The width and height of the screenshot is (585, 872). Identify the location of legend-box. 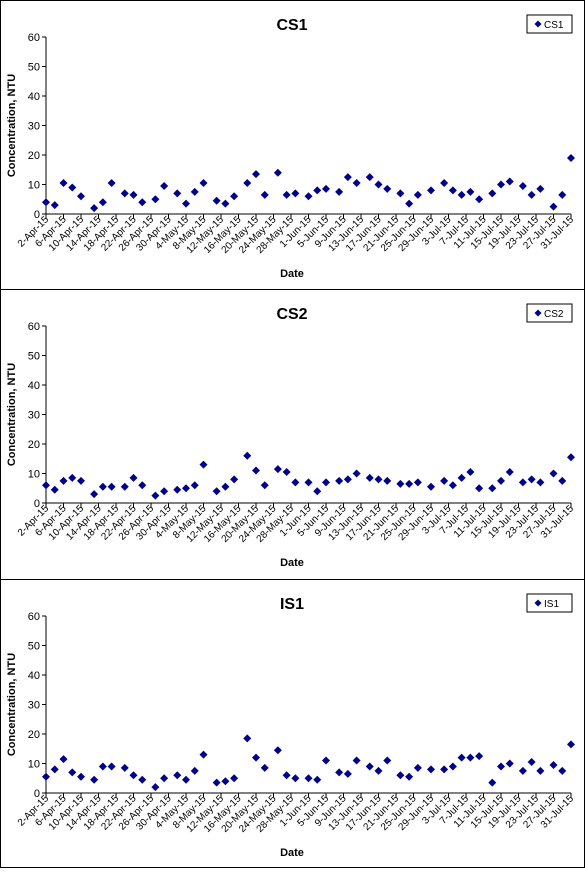
(549, 313).